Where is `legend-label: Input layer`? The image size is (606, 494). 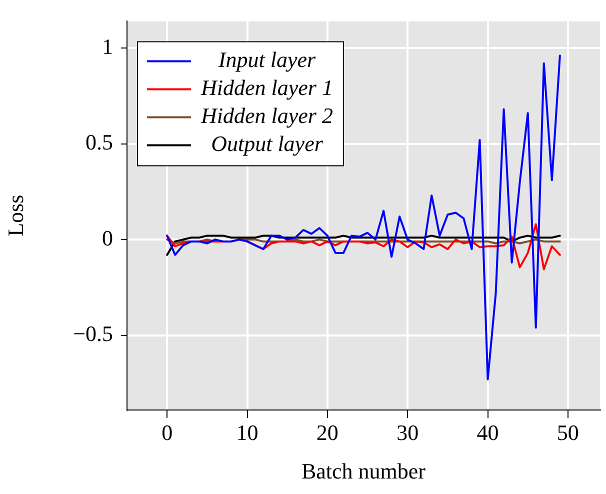 legend-label: Input layer is located at coordinates (266, 59).